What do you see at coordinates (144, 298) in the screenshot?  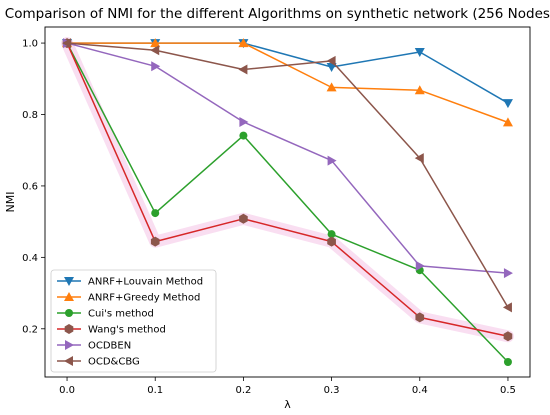 I see `legend-label: ANRF+Greedy Method` at bounding box center [144, 298].